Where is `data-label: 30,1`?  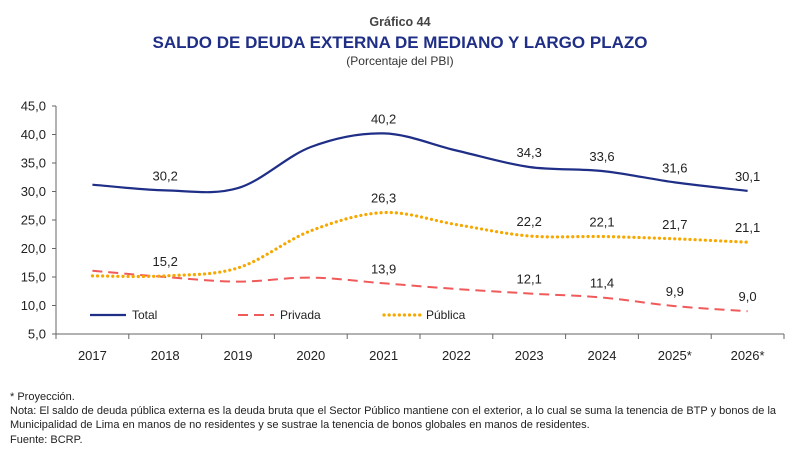
data-label: 30,1 is located at coordinates (747, 176).